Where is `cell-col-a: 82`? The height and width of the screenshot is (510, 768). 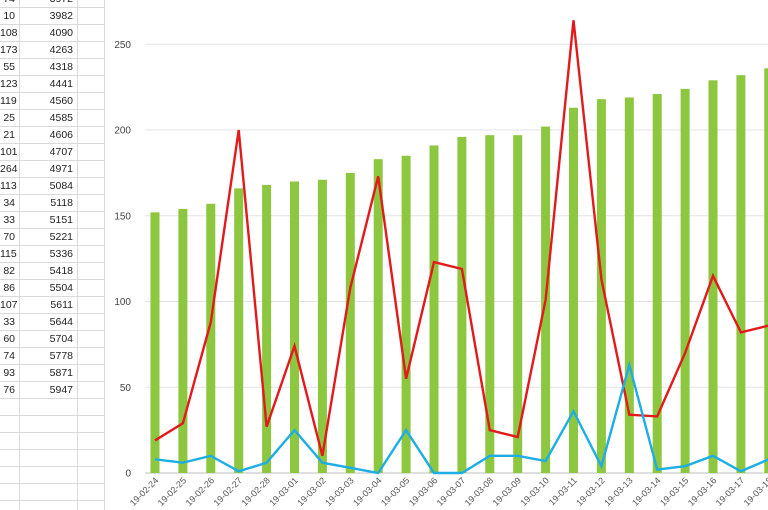 cell-col-a: 82 is located at coordinates (10, 271).